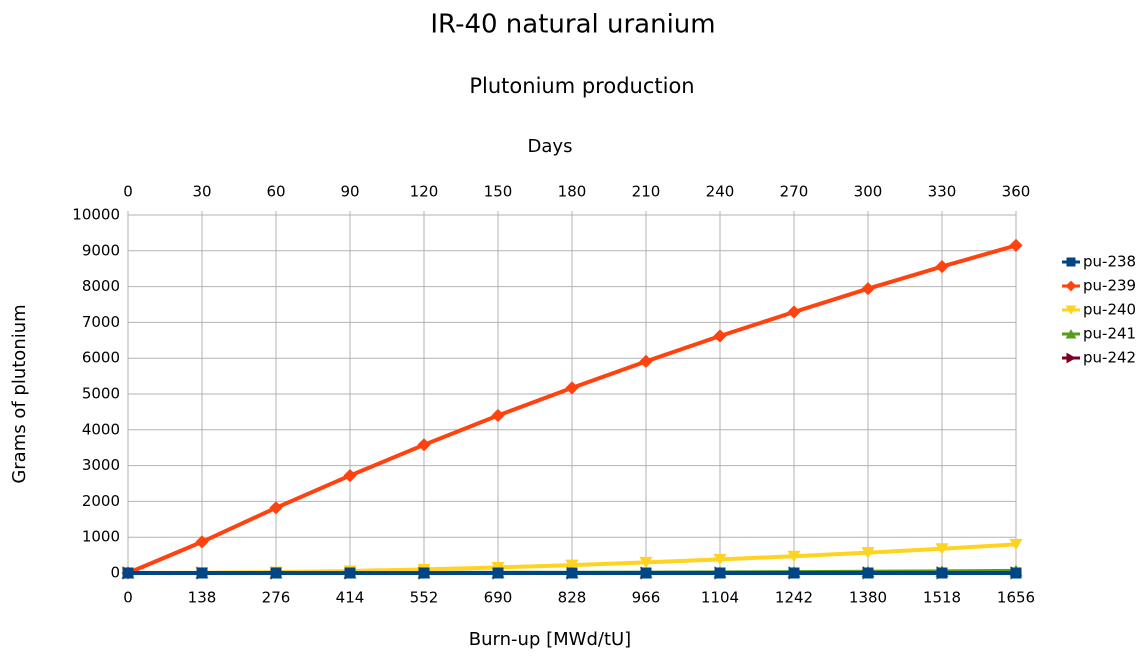 The image size is (1146, 660). What do you see at coordinates (101, 394) in the screenshot?
I see `y-tick-label: 5000` at bounding box center [101, 394].